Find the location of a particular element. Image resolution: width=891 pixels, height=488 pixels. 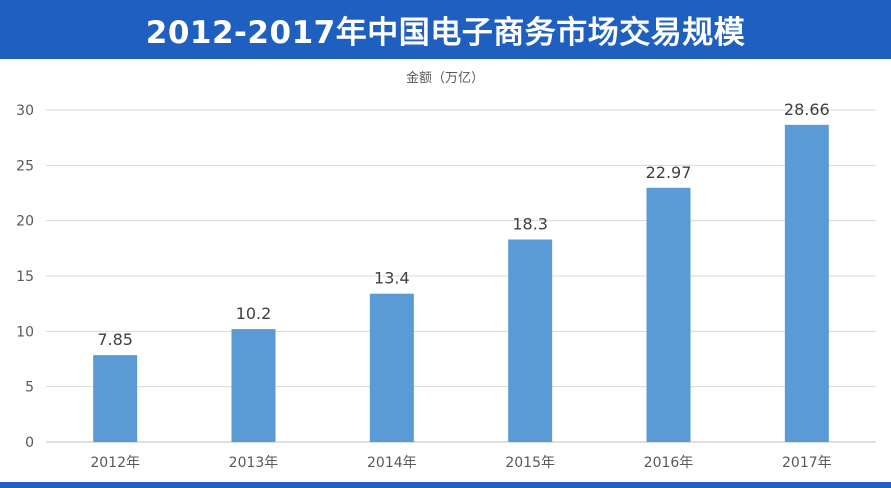

title-banner: 2012-2017年中国电子商务市场交易规模 is located at coordinates (445, 29).